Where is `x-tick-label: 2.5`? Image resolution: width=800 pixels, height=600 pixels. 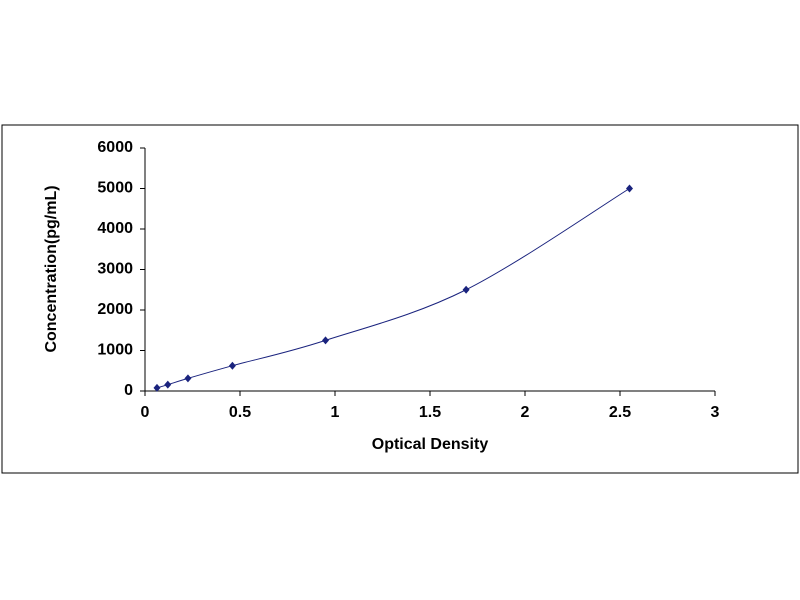 x-tick-label: 2.5 is located at coordinates (620, 412).